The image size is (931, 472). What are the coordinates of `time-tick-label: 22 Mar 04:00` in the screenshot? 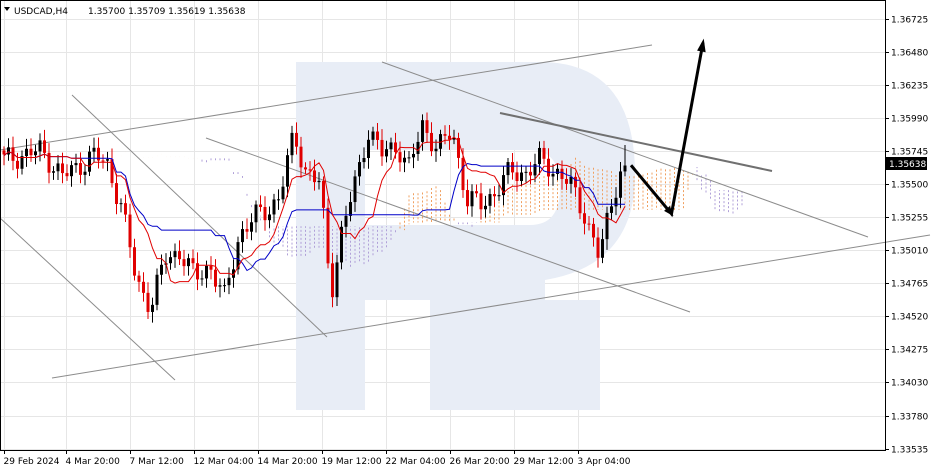 It's located at (416, 462).